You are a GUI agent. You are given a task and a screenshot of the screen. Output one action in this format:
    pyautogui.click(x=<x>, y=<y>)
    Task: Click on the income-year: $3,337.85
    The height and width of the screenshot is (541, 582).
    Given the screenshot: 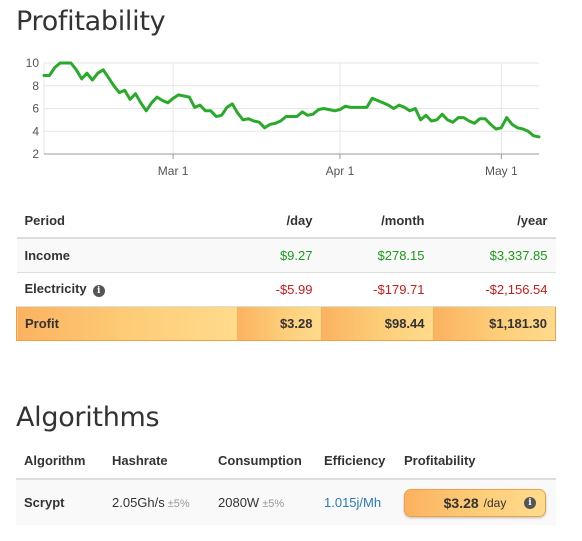 What is the action you would take?
    pyautogui.click(x=494, y=255)
    